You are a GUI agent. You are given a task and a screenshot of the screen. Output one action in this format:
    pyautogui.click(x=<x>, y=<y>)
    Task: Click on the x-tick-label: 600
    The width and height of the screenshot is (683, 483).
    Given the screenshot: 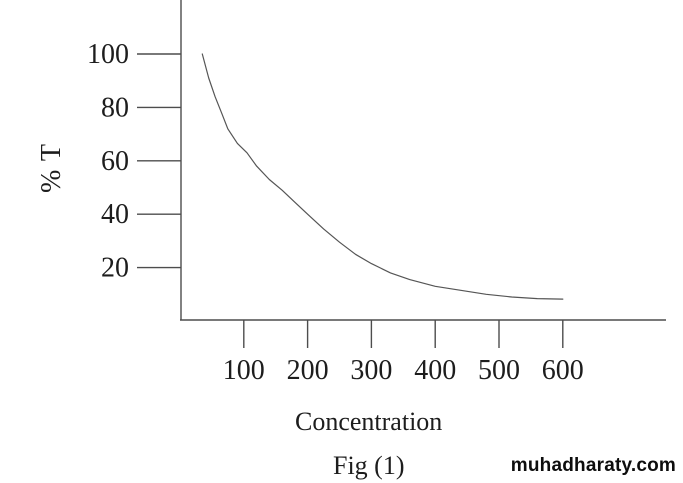 What is the action you would take?
    pyautogui.click(x=563, y=370)
    